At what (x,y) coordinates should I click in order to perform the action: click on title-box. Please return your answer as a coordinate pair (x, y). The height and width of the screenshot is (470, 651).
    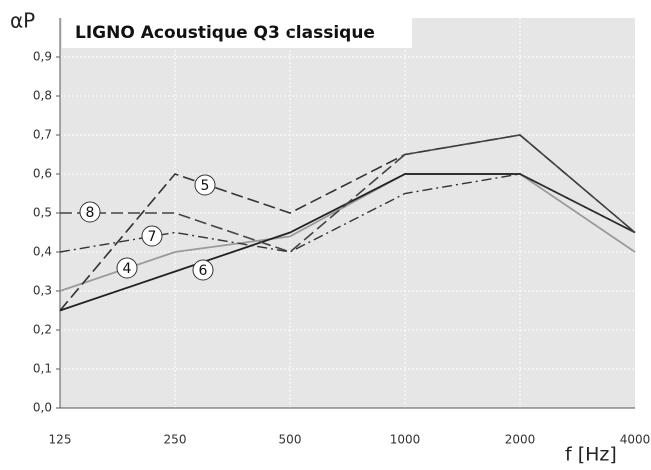
    Looking at the image, I should click on (237, 33).